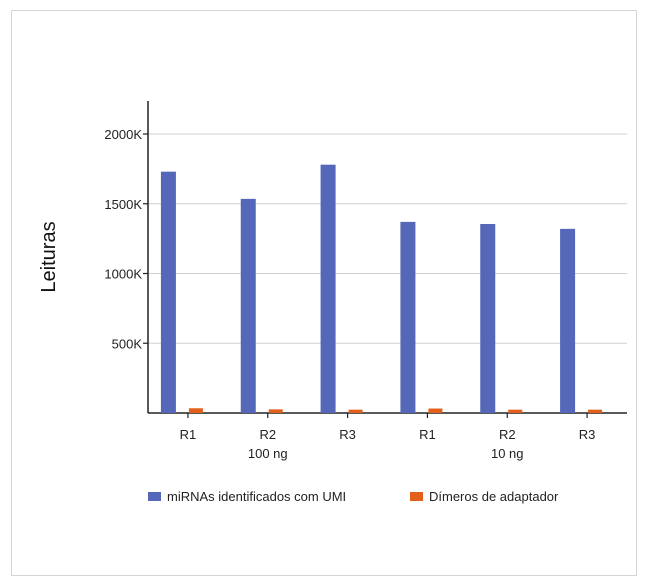  I want to click on y-tick-label: 1500K, so click(123, 204).